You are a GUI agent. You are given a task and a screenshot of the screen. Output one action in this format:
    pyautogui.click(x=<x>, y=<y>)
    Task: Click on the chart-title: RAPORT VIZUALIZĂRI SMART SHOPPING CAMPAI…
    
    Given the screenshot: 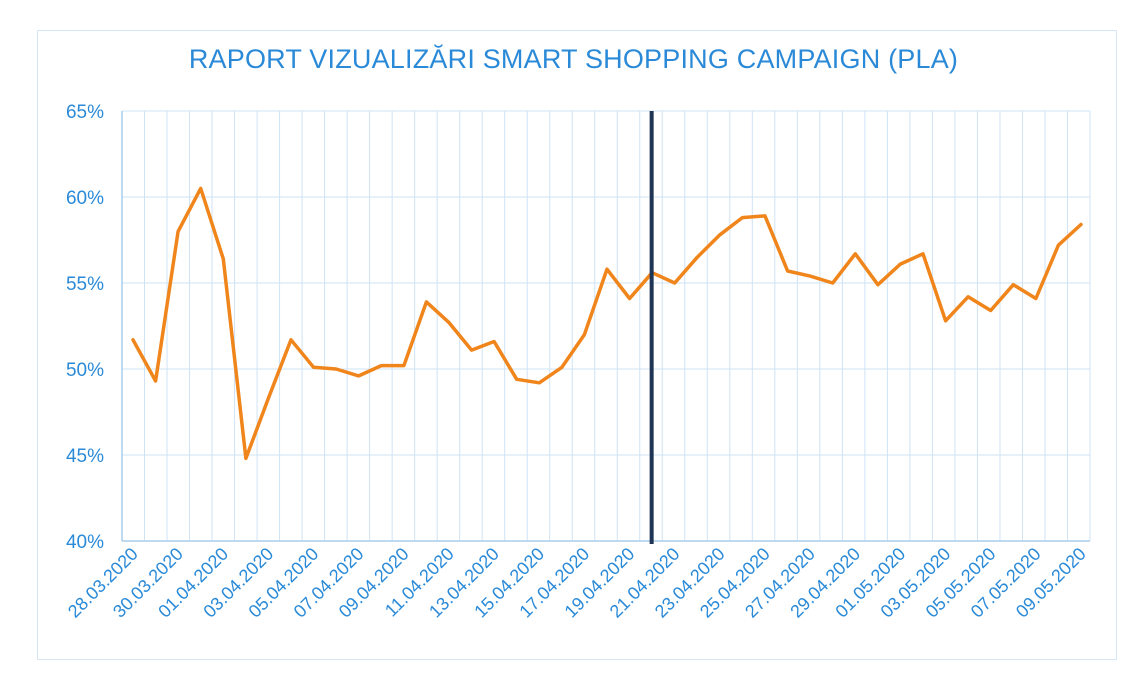 What is the action you would take?
    pyautogui.click(x=573, y=59)
    